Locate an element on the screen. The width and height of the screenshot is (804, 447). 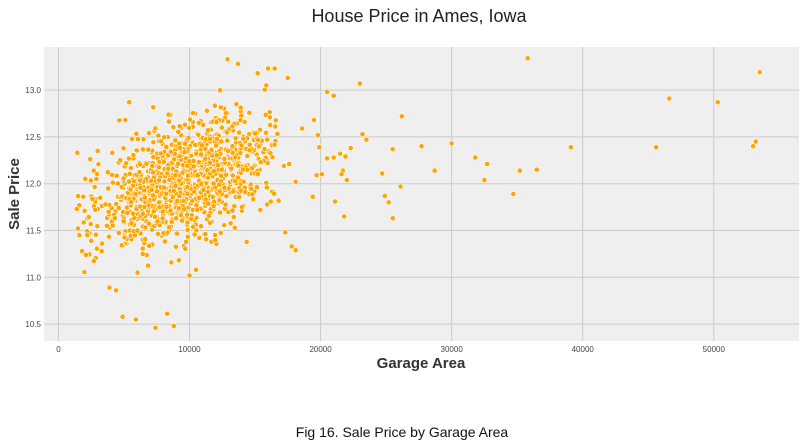
y-axis-label: Sale Price is located at coordinates (14, 194).